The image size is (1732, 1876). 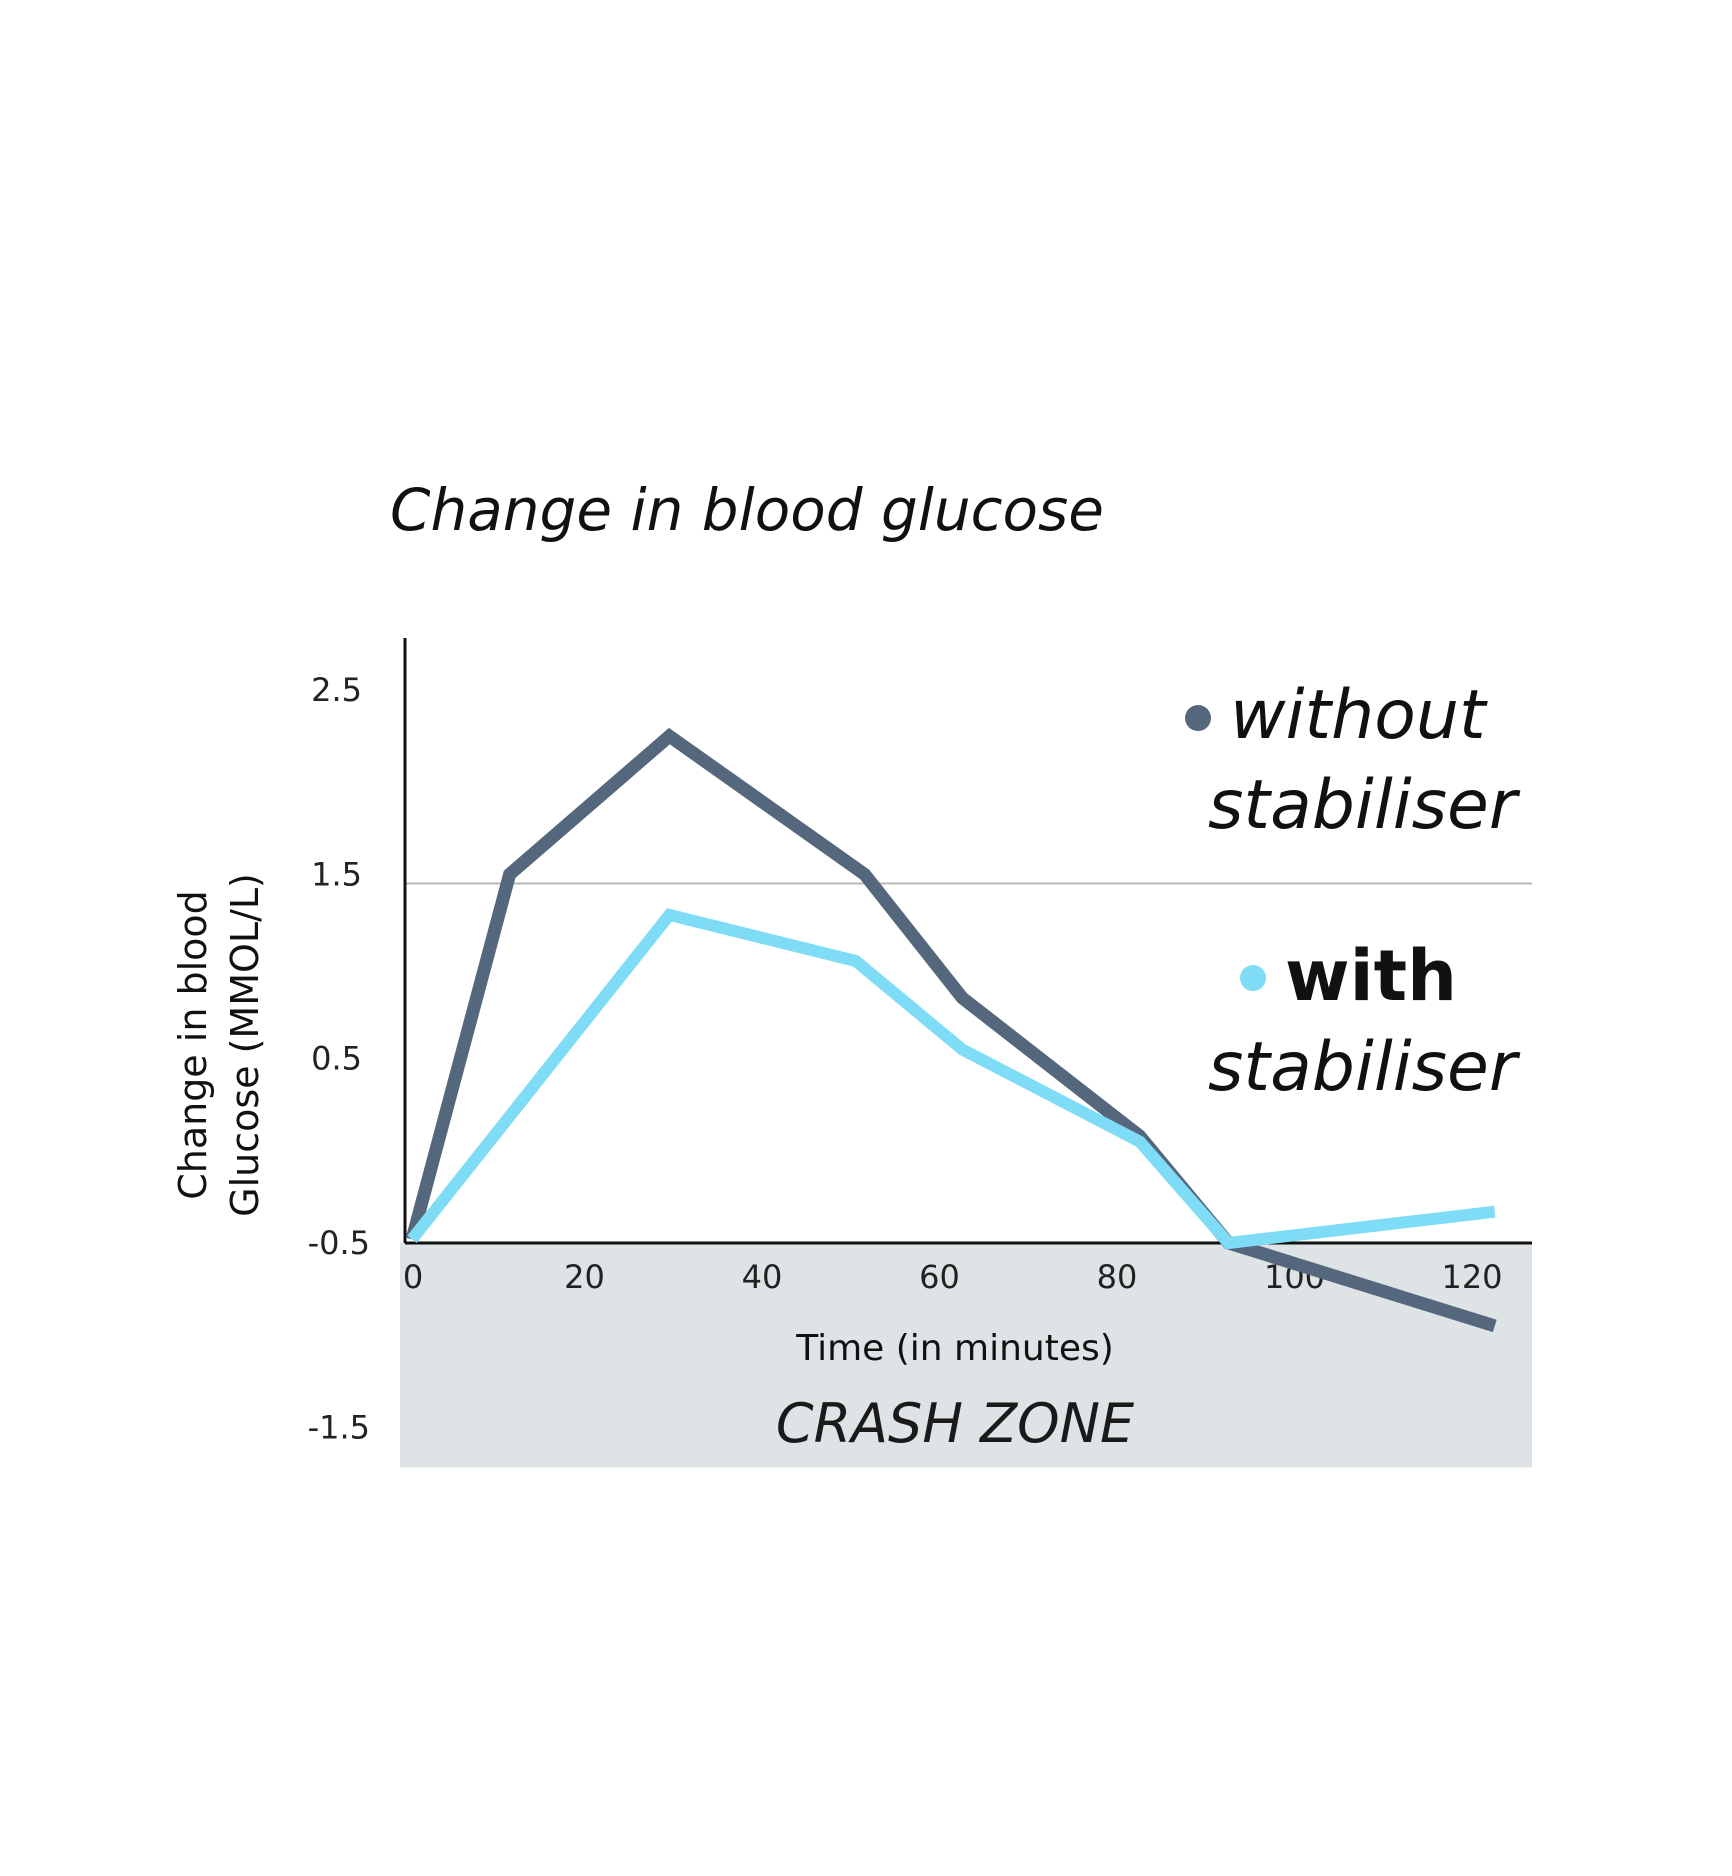 What do you see at coordinates (1371, 976) in the screenshot?
I see `legend-label-with-line1: with` at bounding box center [1371, 976].